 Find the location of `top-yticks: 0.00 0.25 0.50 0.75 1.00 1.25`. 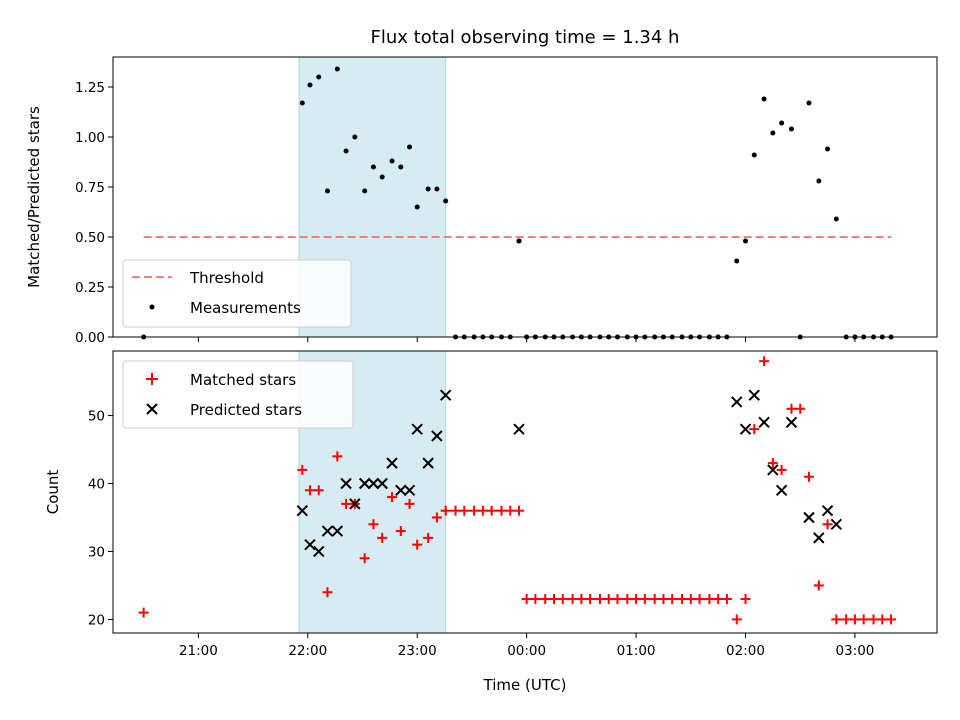

top-yticks: 0.00 0.25 0.50 0.75 1.00 1.25 is located at coordinates (94, 213).